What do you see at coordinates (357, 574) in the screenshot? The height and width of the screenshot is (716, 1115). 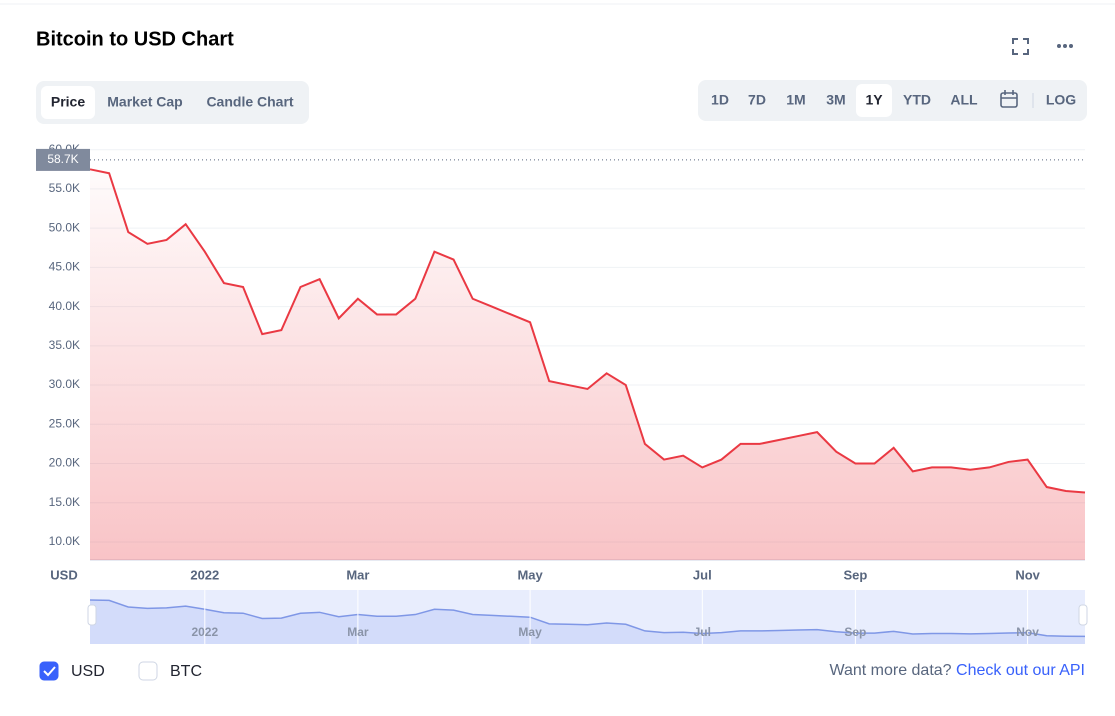 I see `x-tick-label: Mar` at bounding box center [357, 574].